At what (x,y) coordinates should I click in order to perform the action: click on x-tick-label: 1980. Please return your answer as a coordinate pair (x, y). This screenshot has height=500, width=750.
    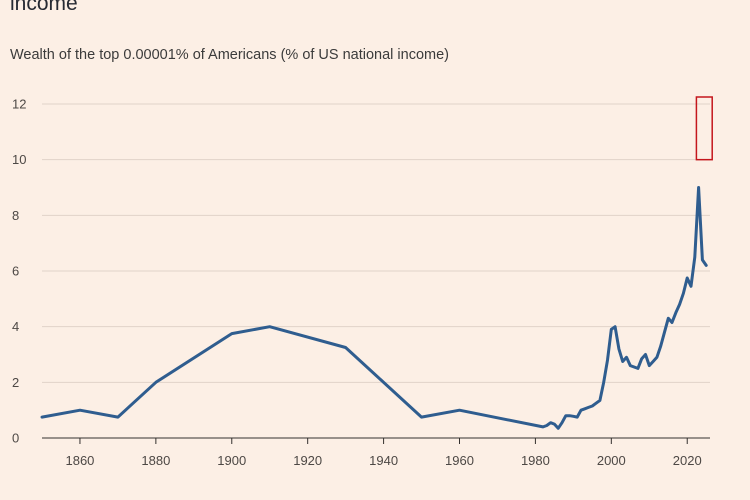
    Looking at the image, I should click on (535, 460).